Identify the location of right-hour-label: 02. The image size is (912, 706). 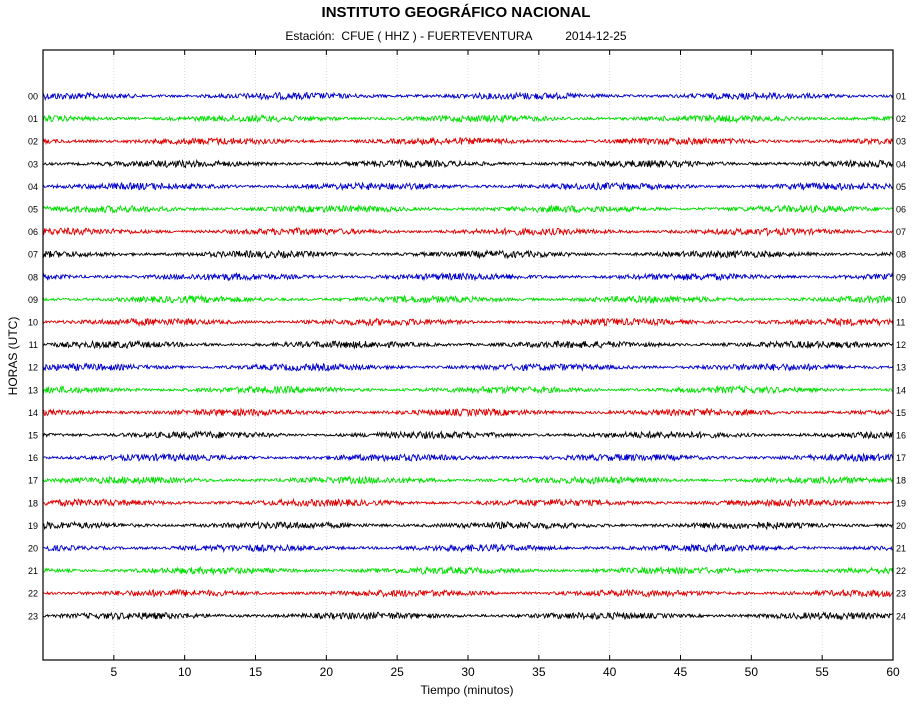
(901, 119).